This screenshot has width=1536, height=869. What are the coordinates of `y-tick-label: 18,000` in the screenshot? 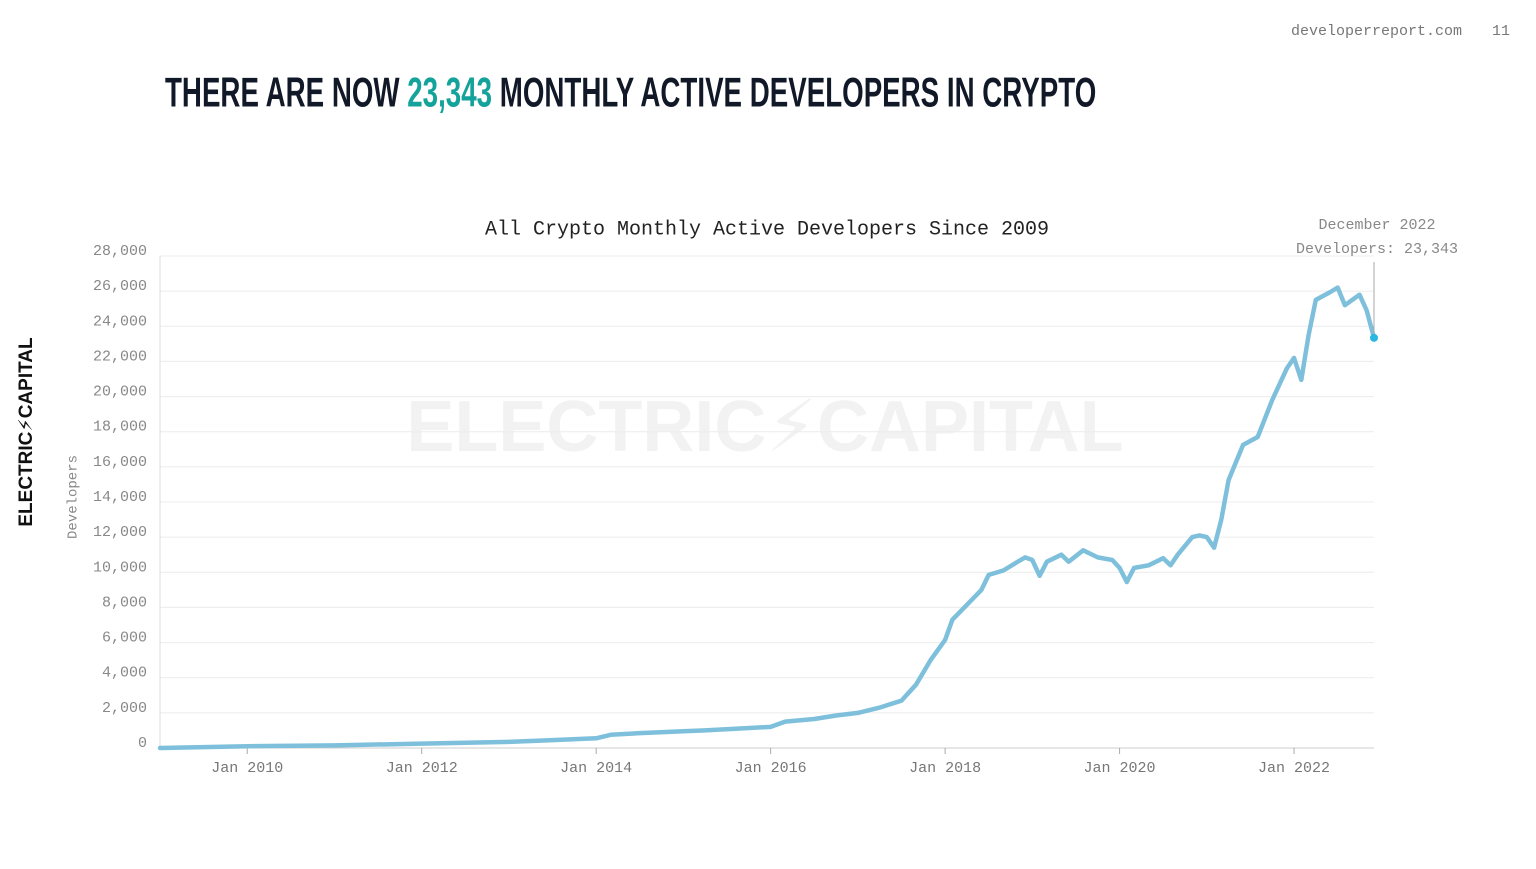 It's located at (120, 427).